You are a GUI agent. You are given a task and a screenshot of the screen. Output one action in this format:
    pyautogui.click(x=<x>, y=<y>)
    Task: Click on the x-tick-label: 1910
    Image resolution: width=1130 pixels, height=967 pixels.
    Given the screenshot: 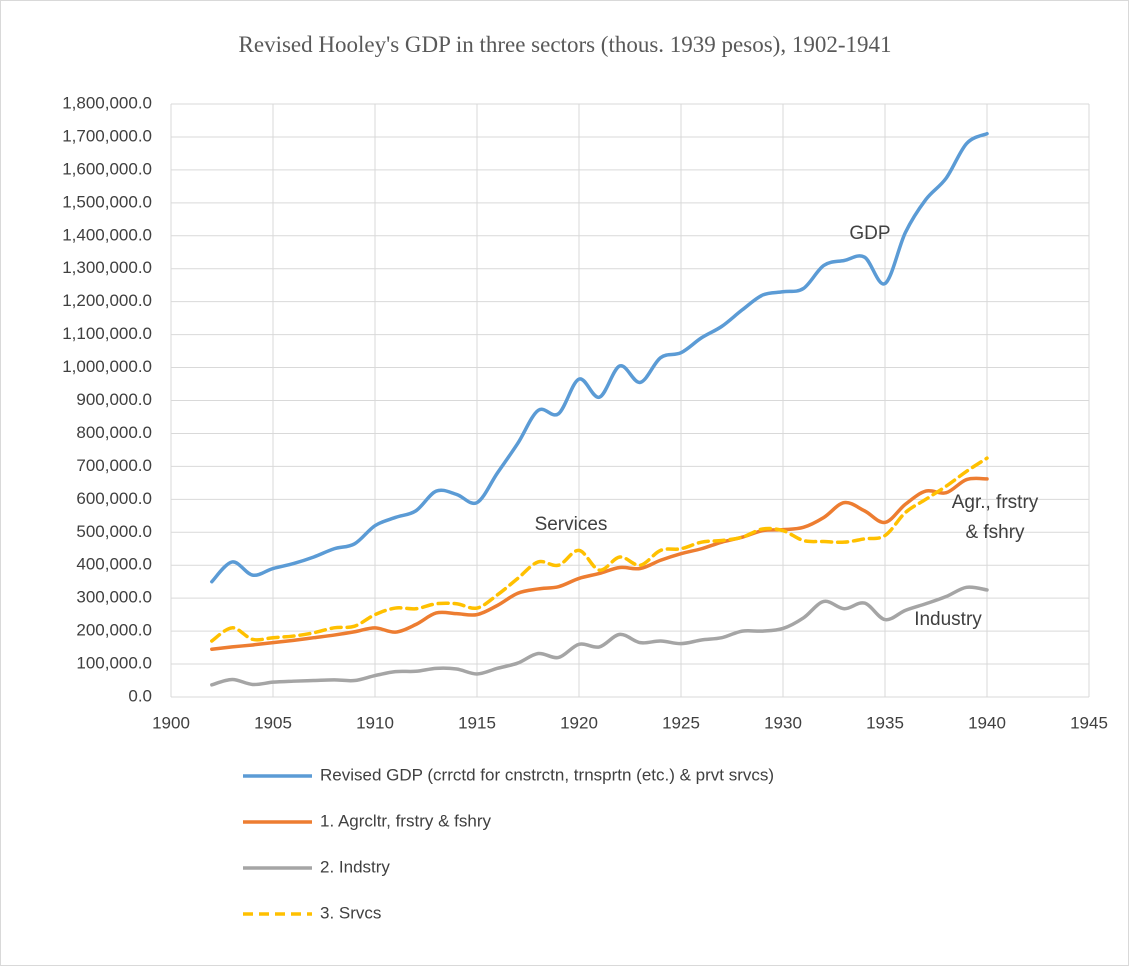 What is the action you would take?
    pyautogui.click(x=375, y=722)
    